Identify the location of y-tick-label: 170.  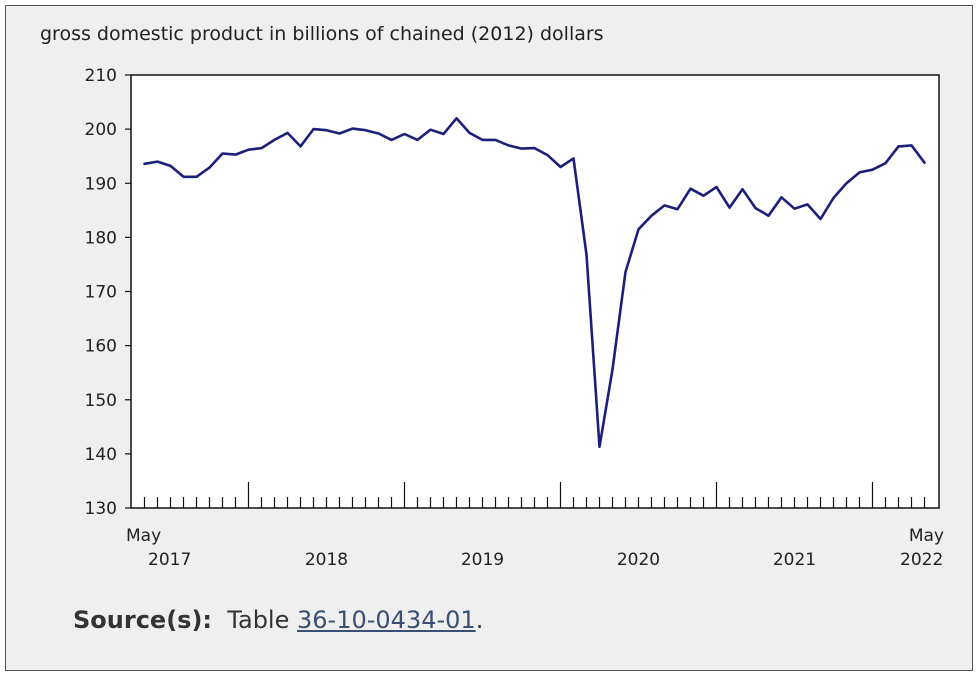
(101, 293).